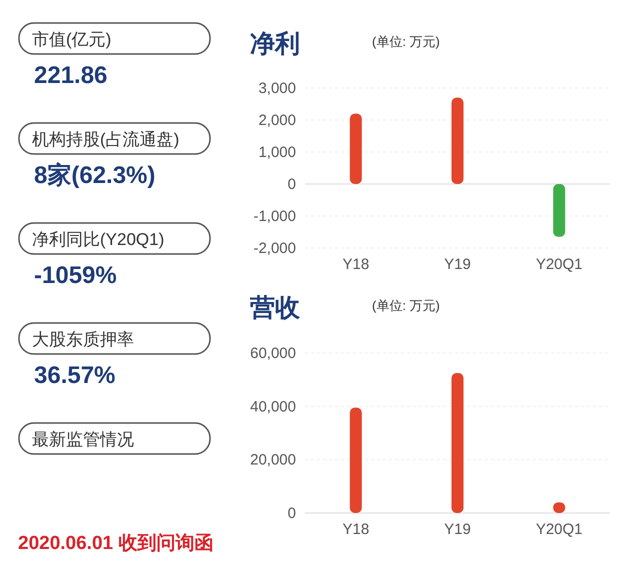 This screenshot has height=577, width=640. I want to click on y-tick-label: -1,000, so click(274, 216).